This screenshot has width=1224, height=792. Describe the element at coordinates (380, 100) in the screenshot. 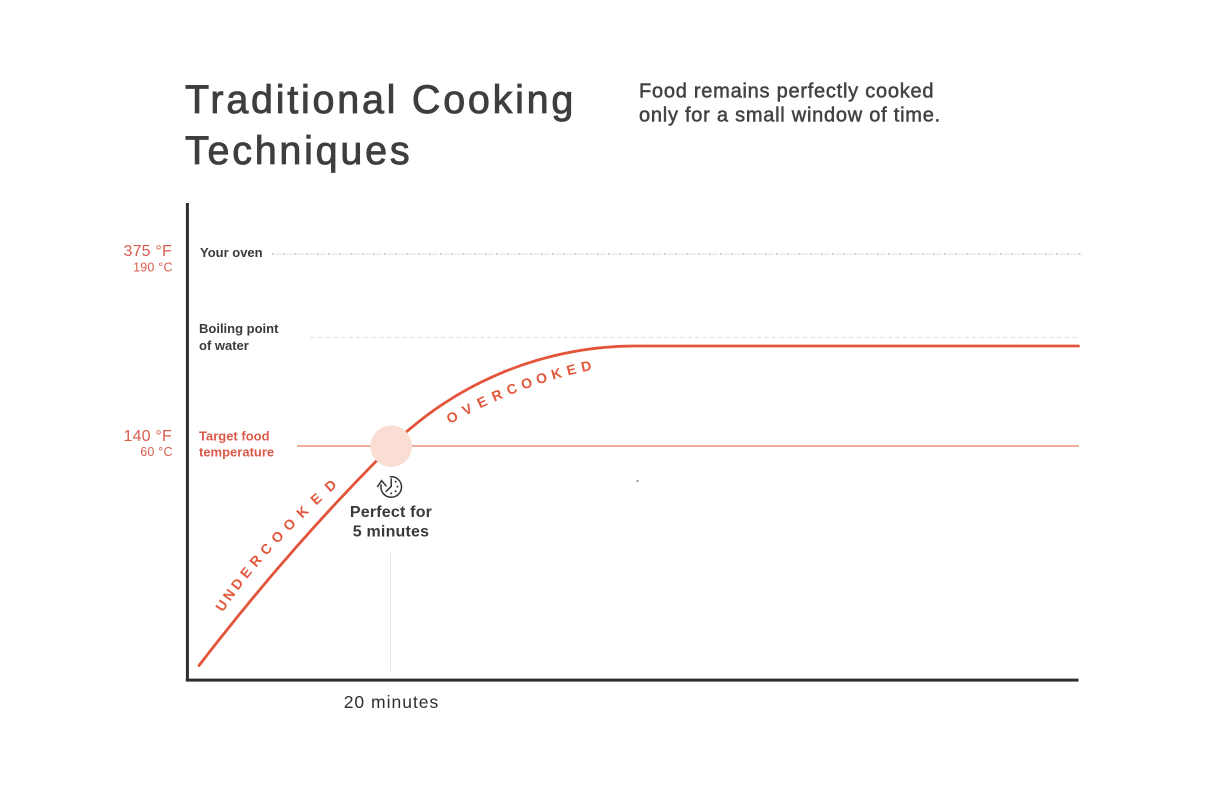

I see `svg-text: Traditional Cooking` at that location.